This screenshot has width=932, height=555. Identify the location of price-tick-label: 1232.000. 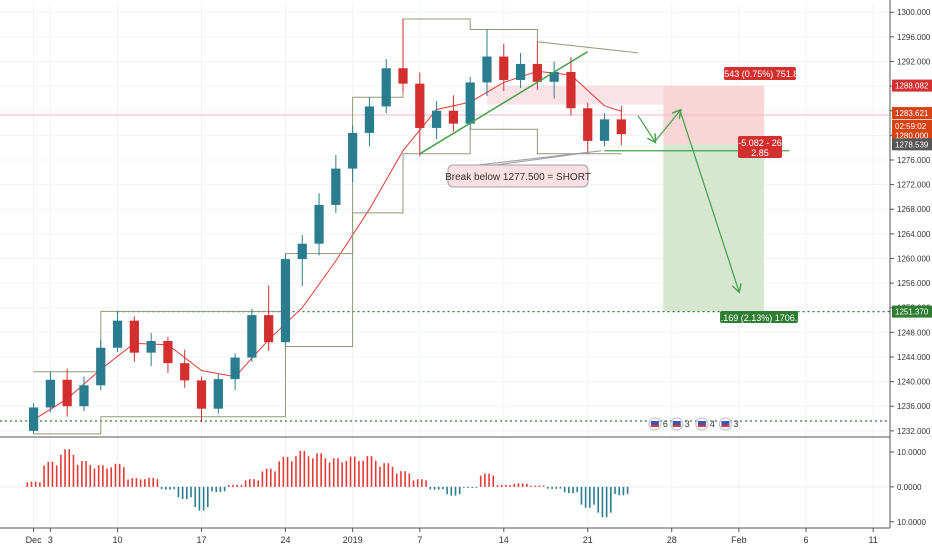
(914, 431).